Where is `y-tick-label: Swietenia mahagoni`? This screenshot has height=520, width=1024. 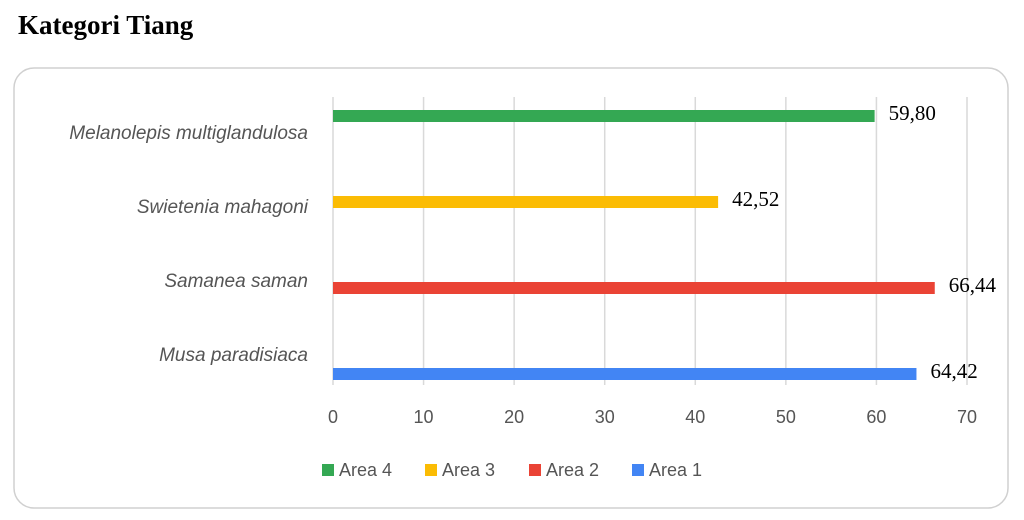 y-tick-label: Swietenia mahagoni is located at coordinates (223, 207).